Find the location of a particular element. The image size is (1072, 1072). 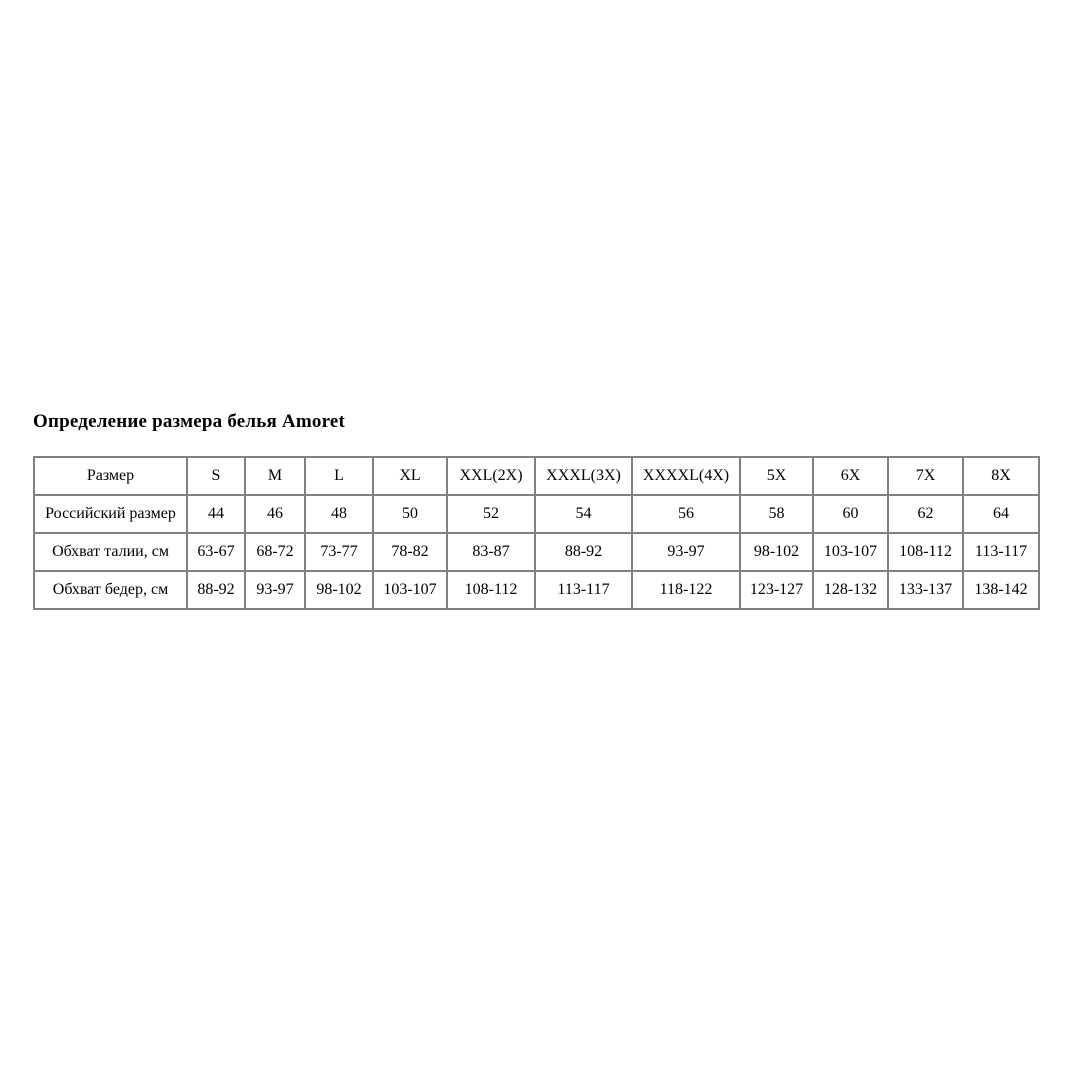

table-cell: 138-142 is located at coordinates (1001, 590).